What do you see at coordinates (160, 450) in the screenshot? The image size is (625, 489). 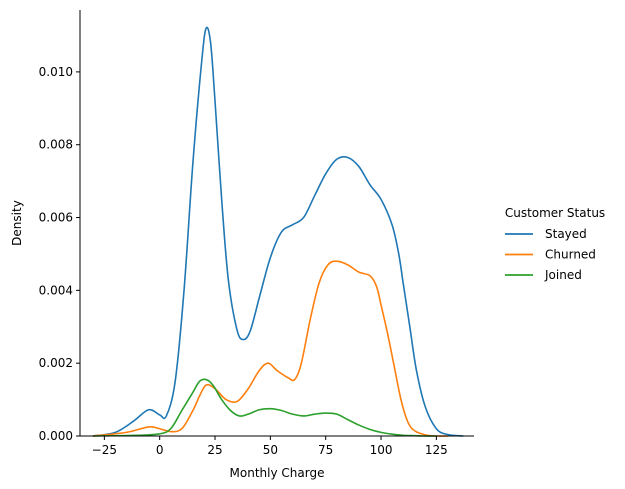 I see `x-tick-label: 0` at bounding box center [160, 450].